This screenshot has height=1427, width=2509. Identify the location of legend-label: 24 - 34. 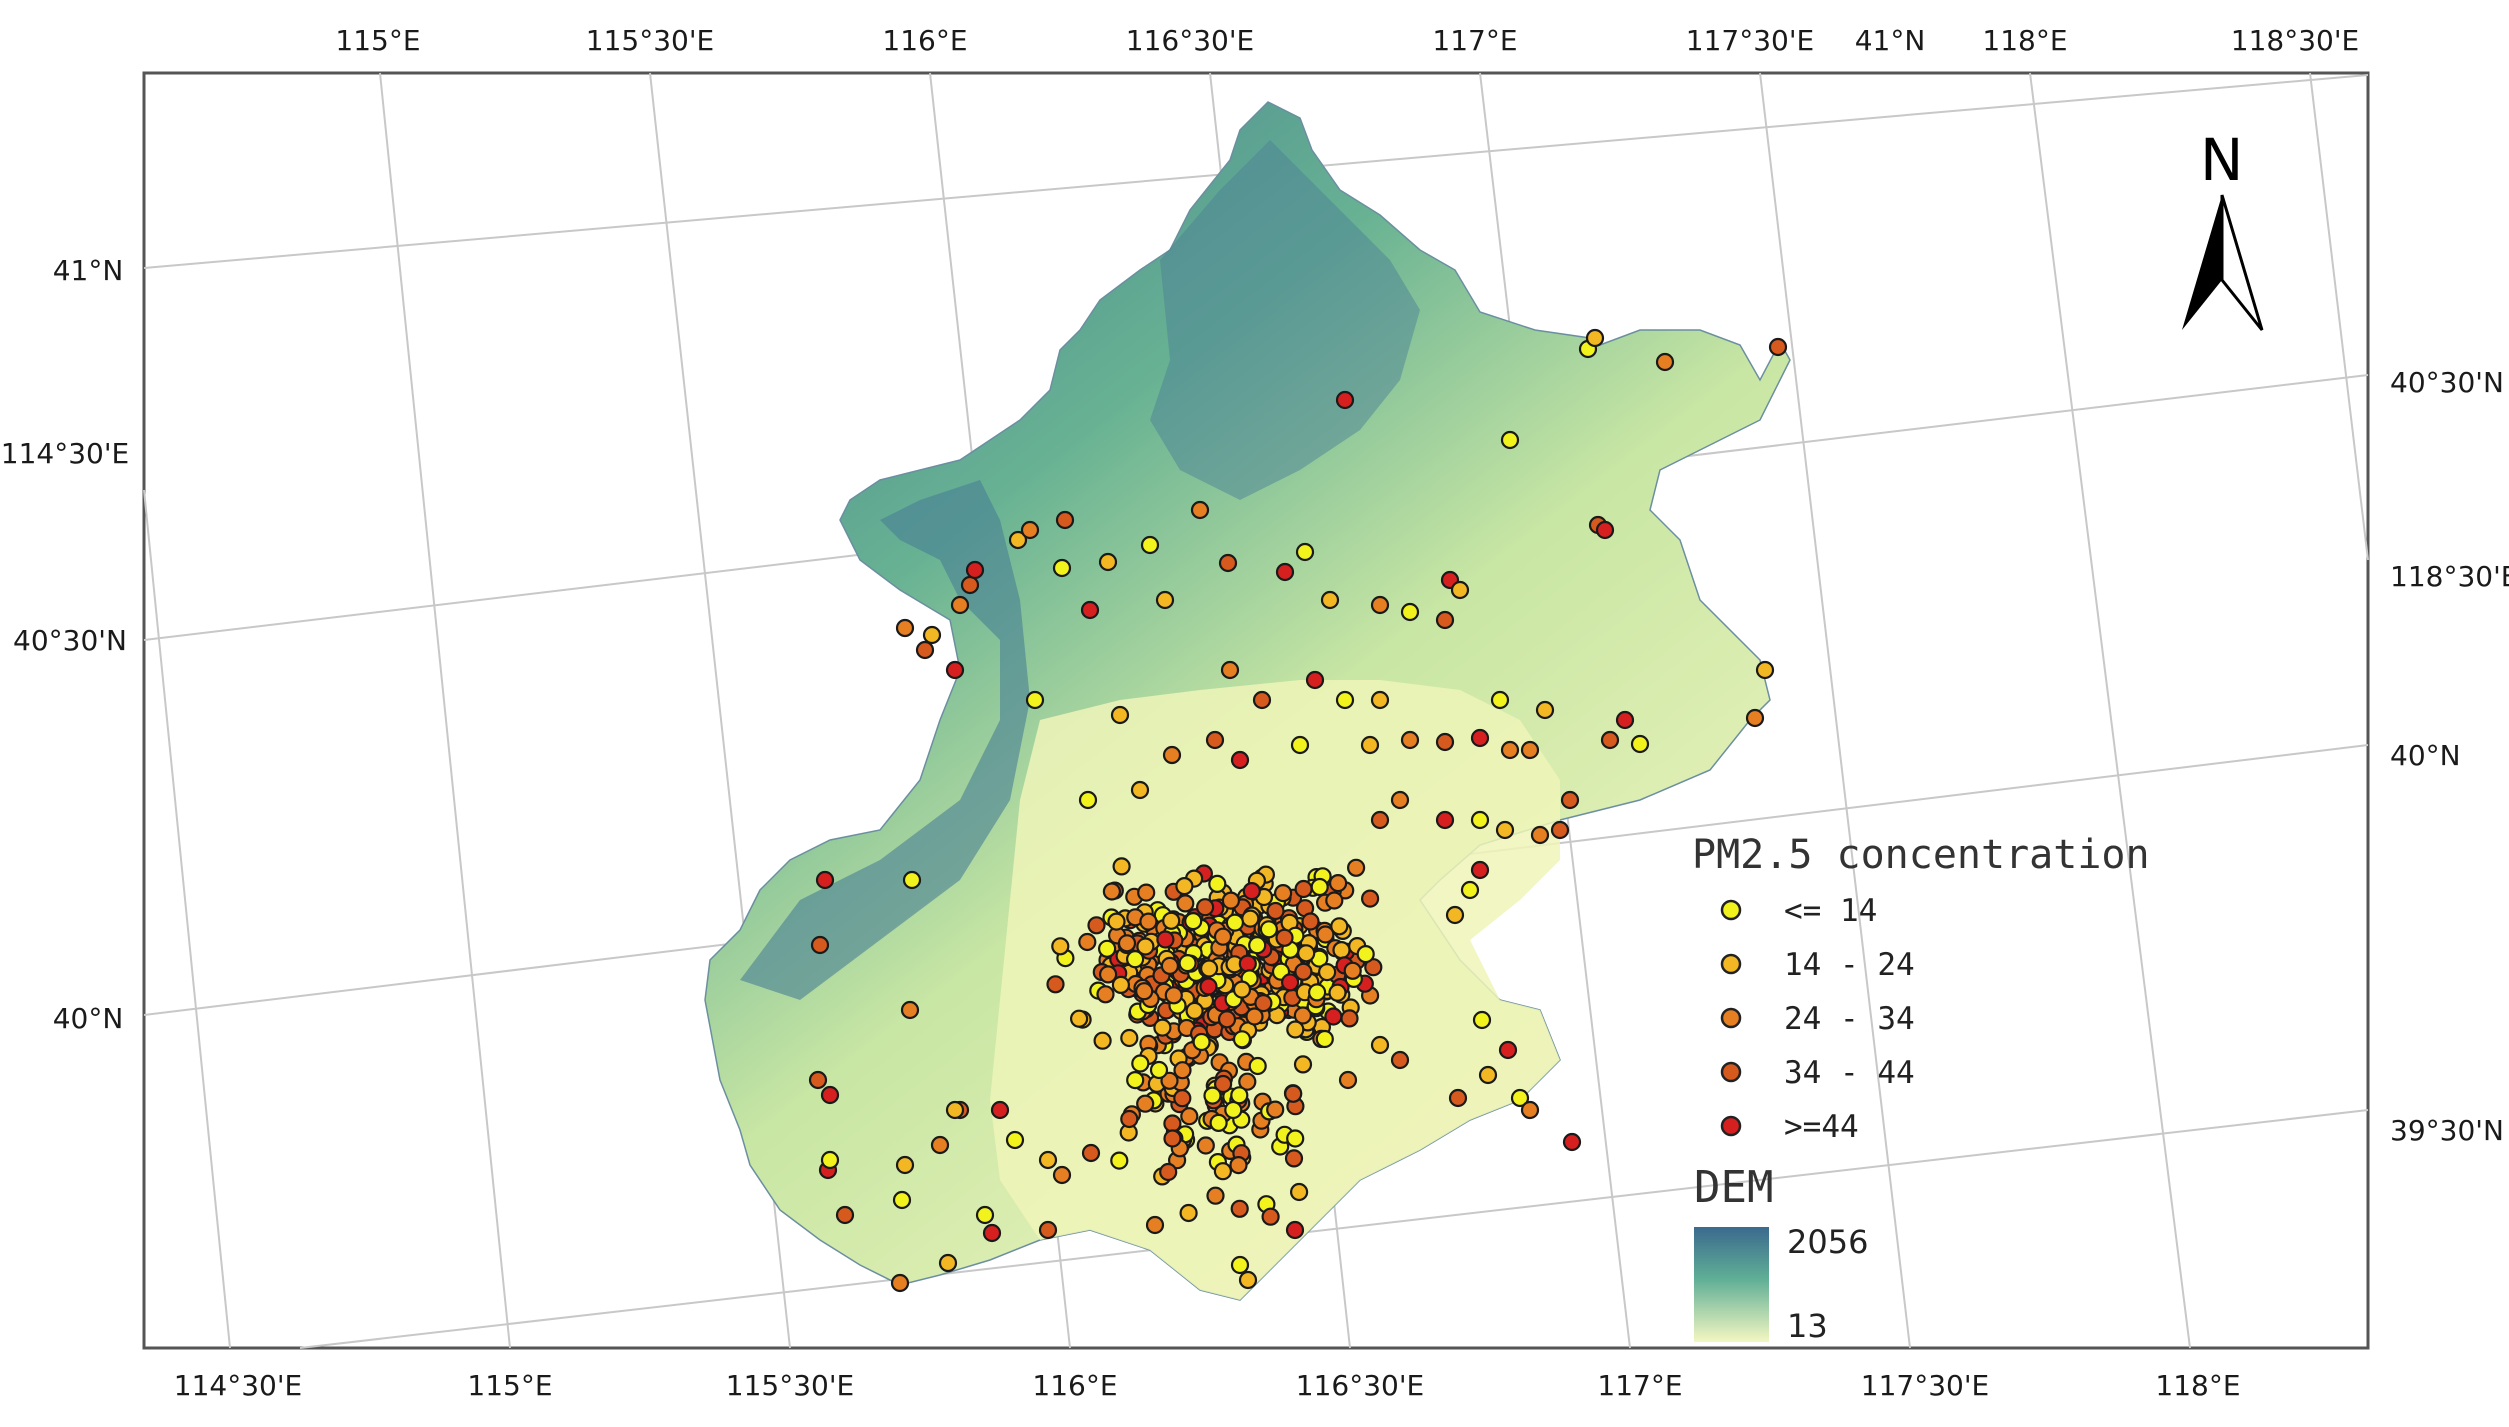
(1849, 1019).